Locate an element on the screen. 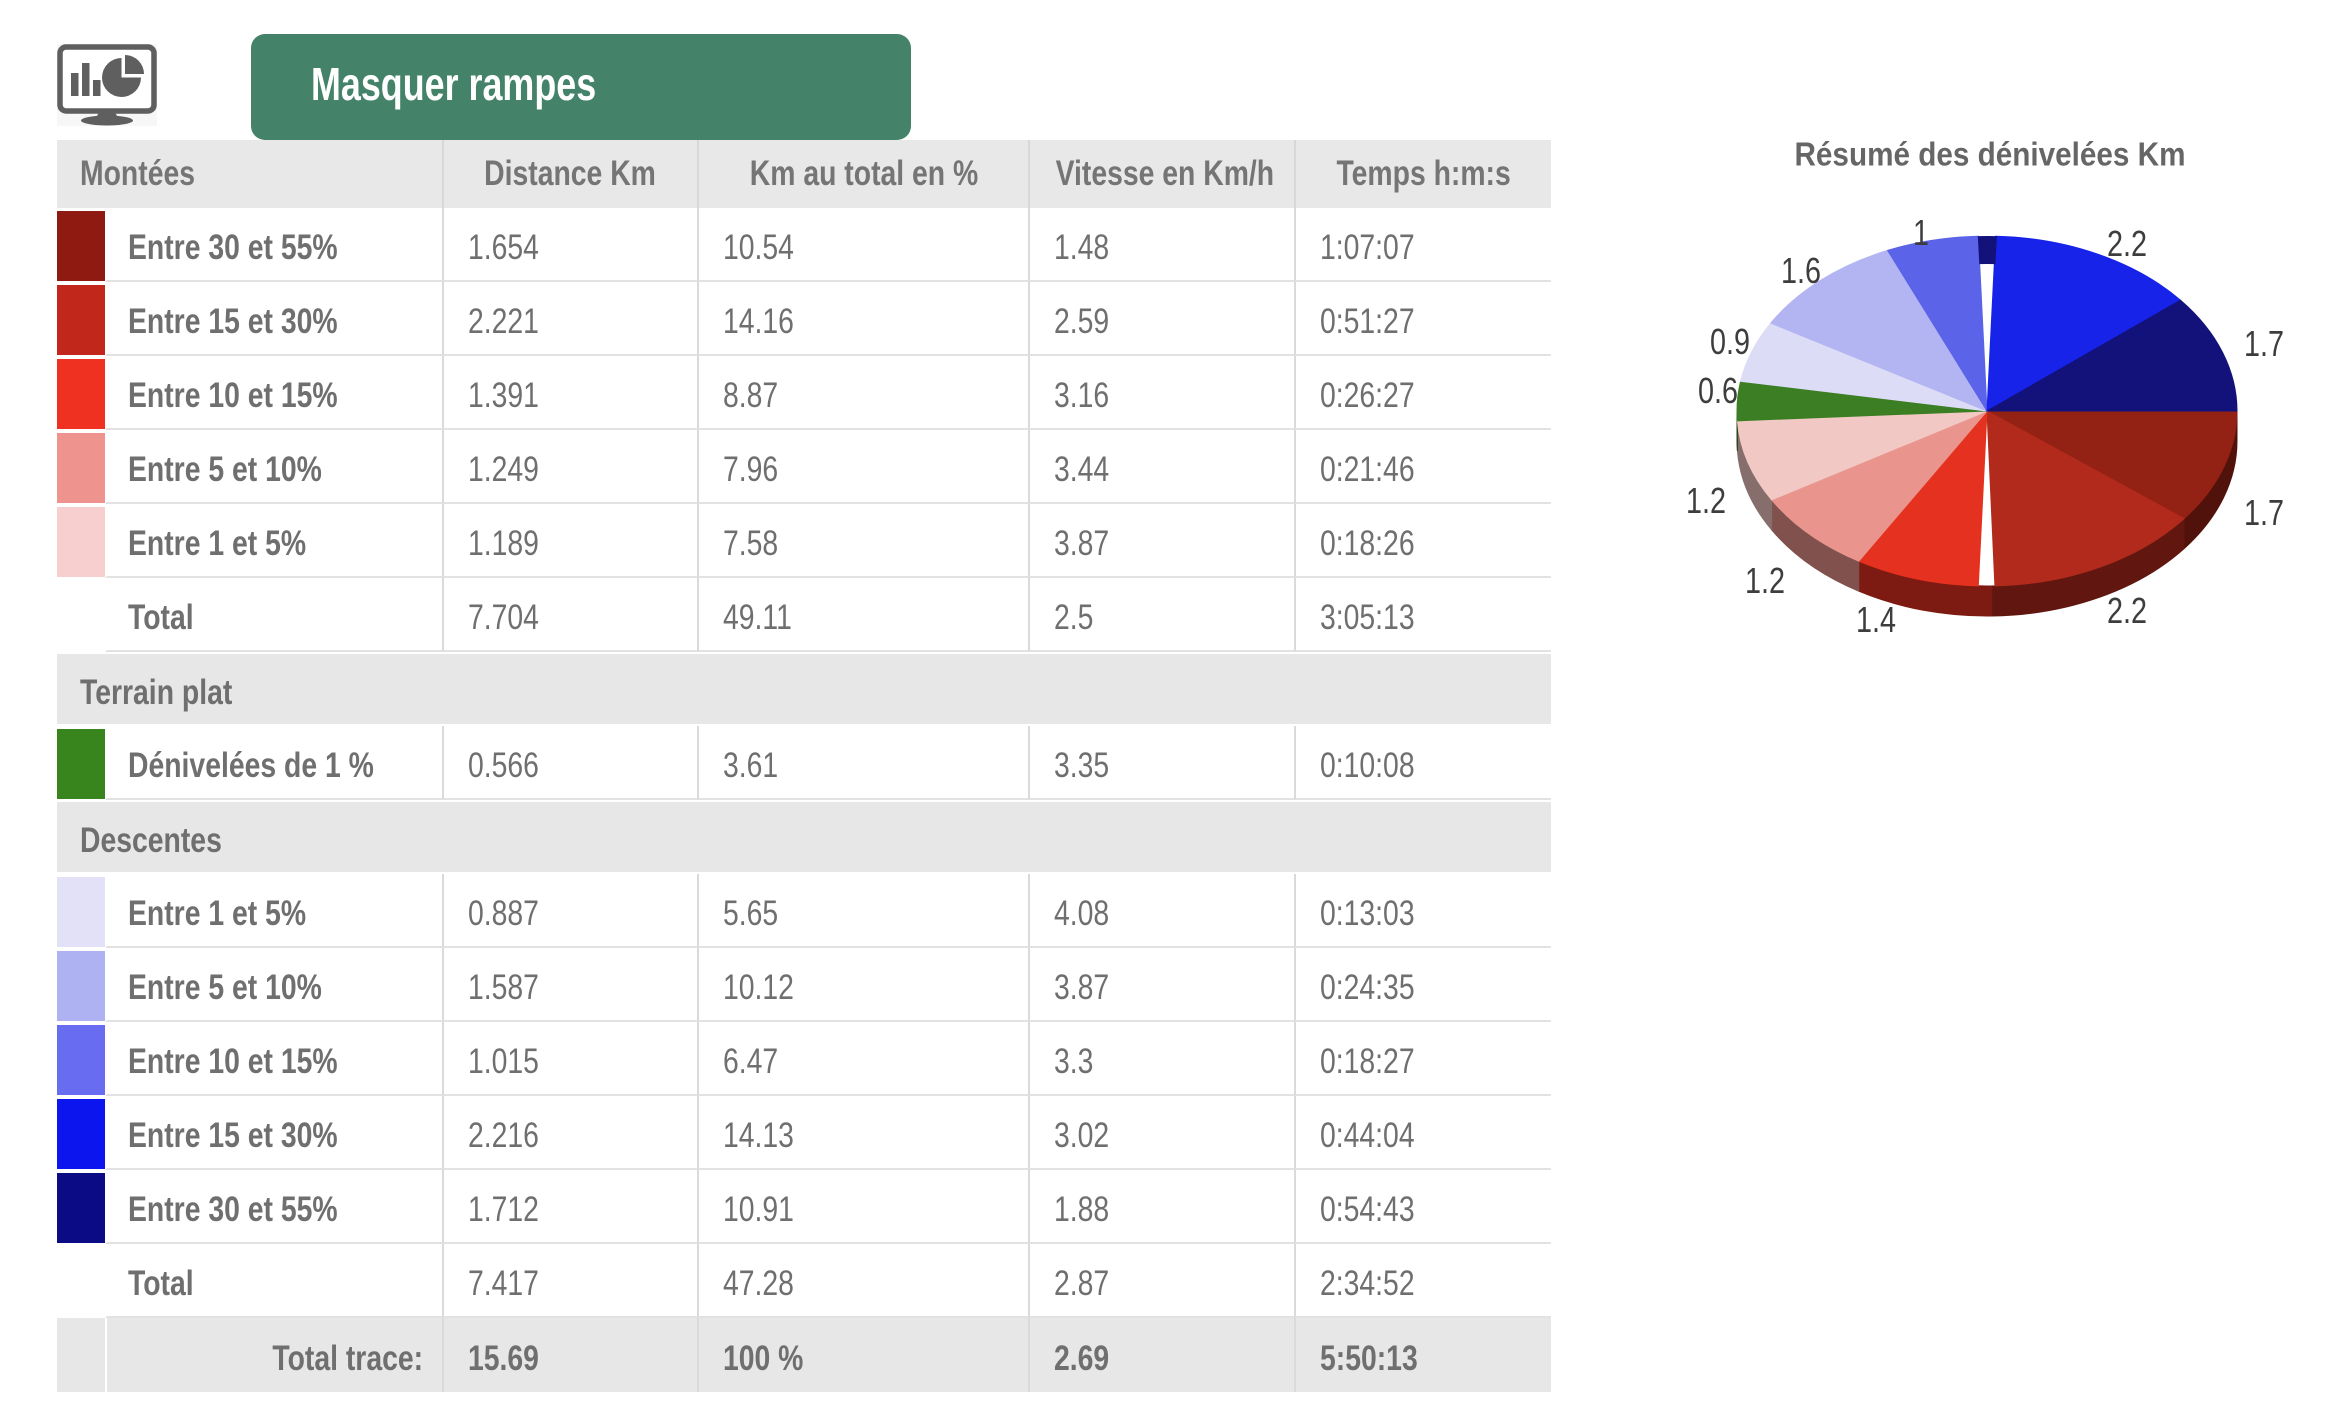 This screenshot has width=2330, height=1418. svg-text: 1 is located at coordinates (1921, 232).